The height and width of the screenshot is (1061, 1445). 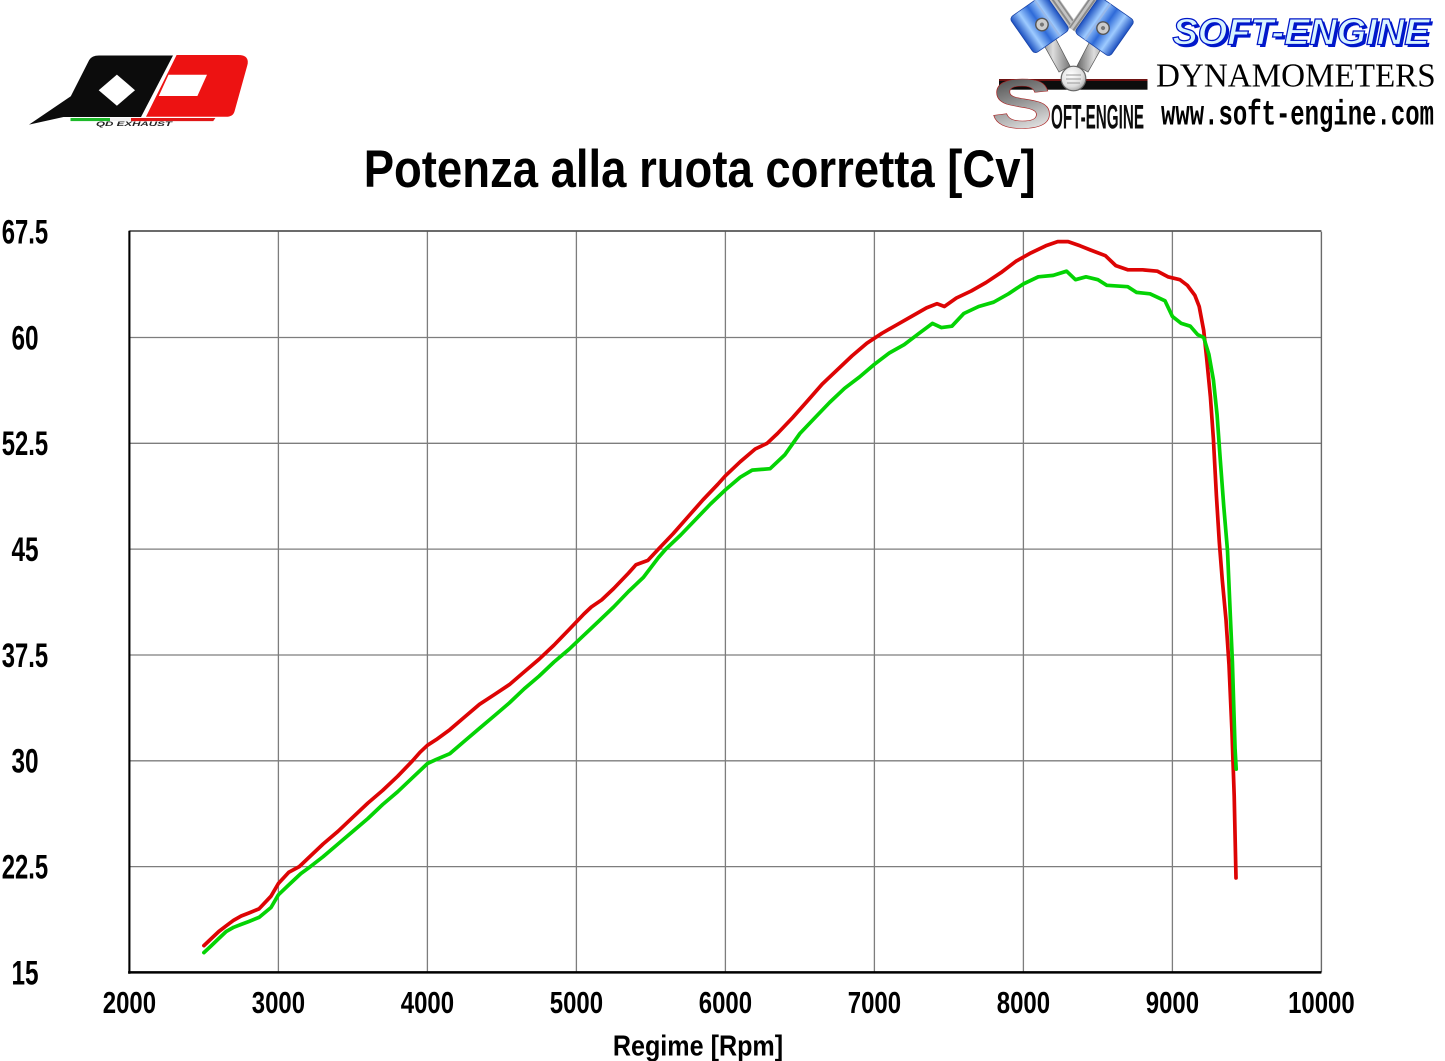 I want to click on svg-text: 2000, so click(x=129, y=1002).